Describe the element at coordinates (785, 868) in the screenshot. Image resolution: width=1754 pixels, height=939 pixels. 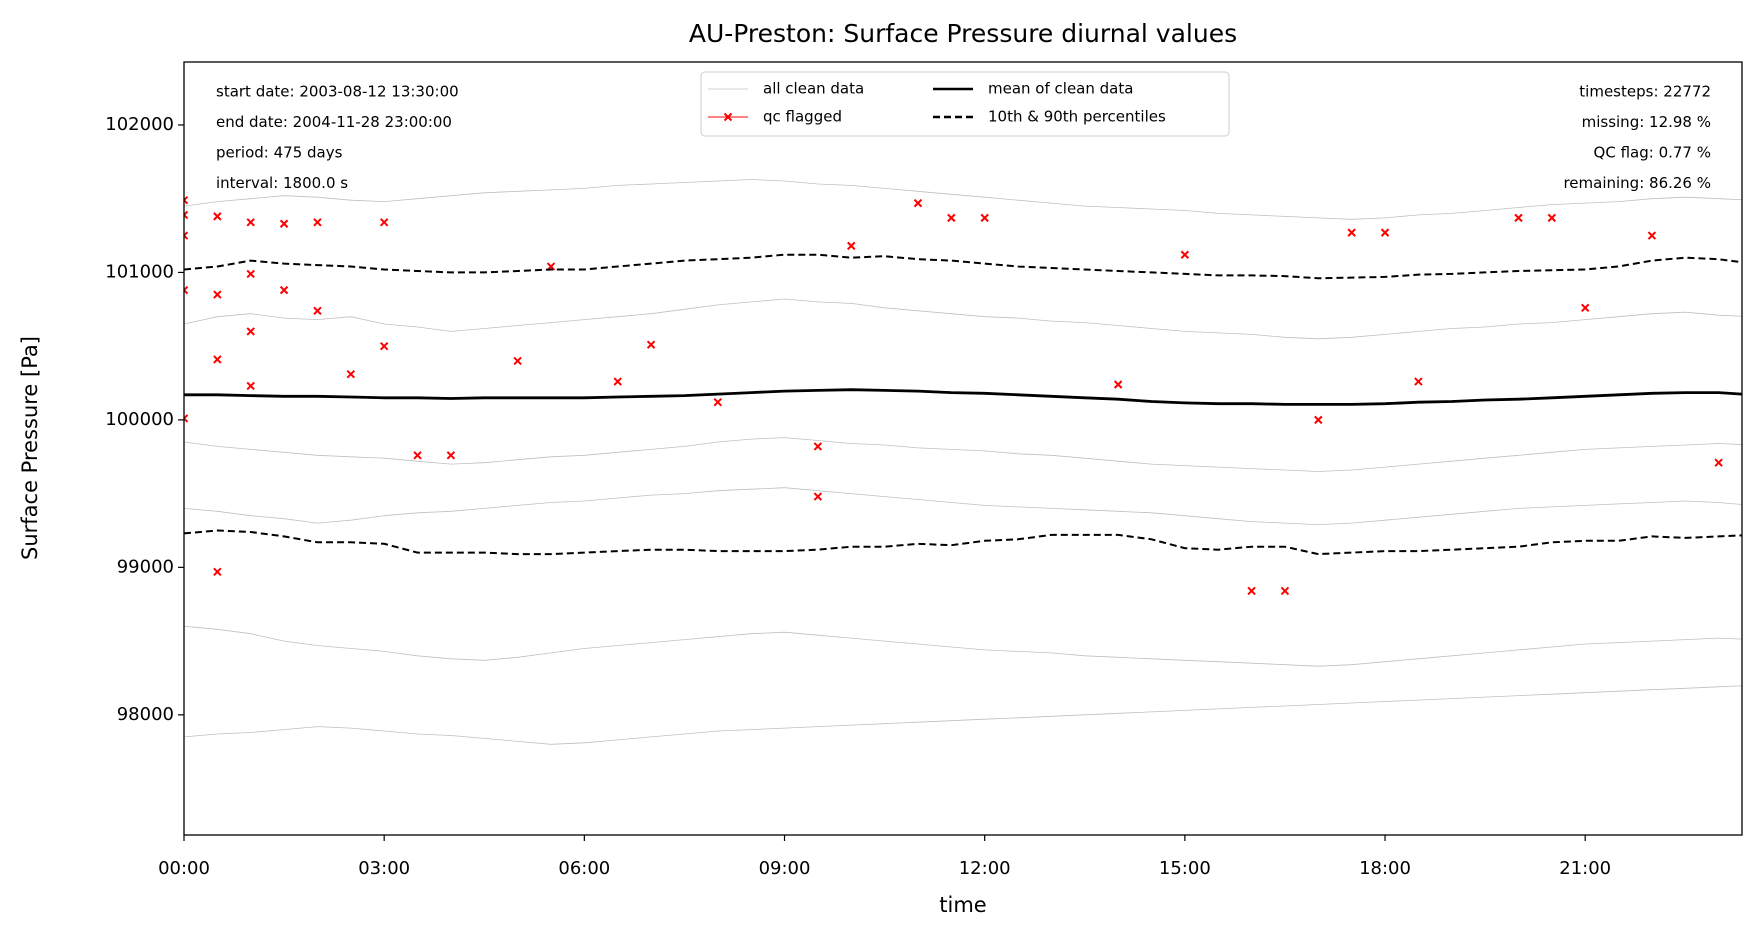
I see `x-tick-label: 09:00` at that location.